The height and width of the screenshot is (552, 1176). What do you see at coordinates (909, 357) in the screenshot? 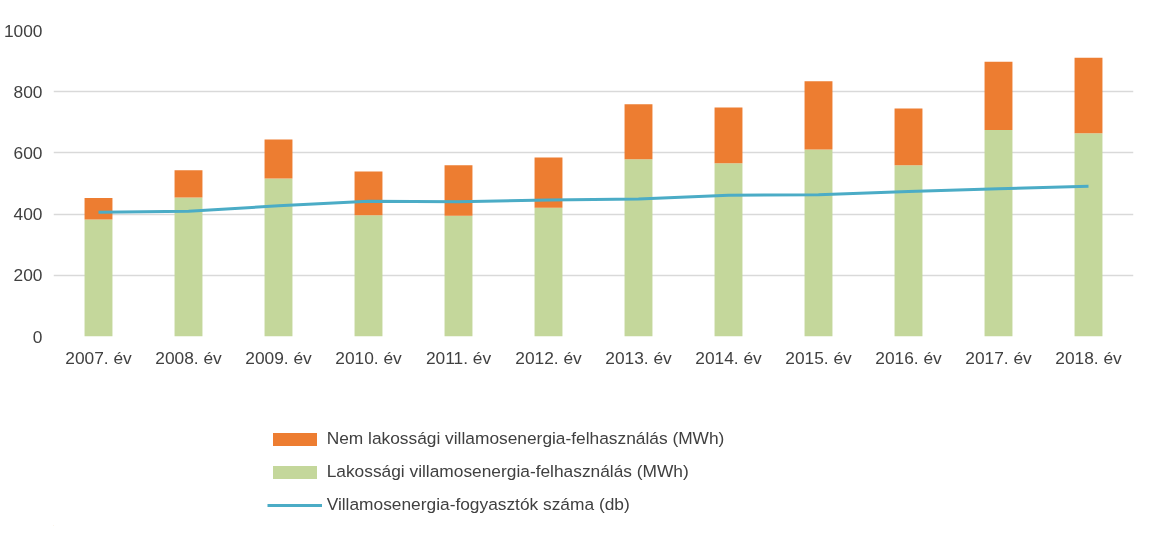
I see `x-tick-label: 2016. év` at bounding box center [909, 357].